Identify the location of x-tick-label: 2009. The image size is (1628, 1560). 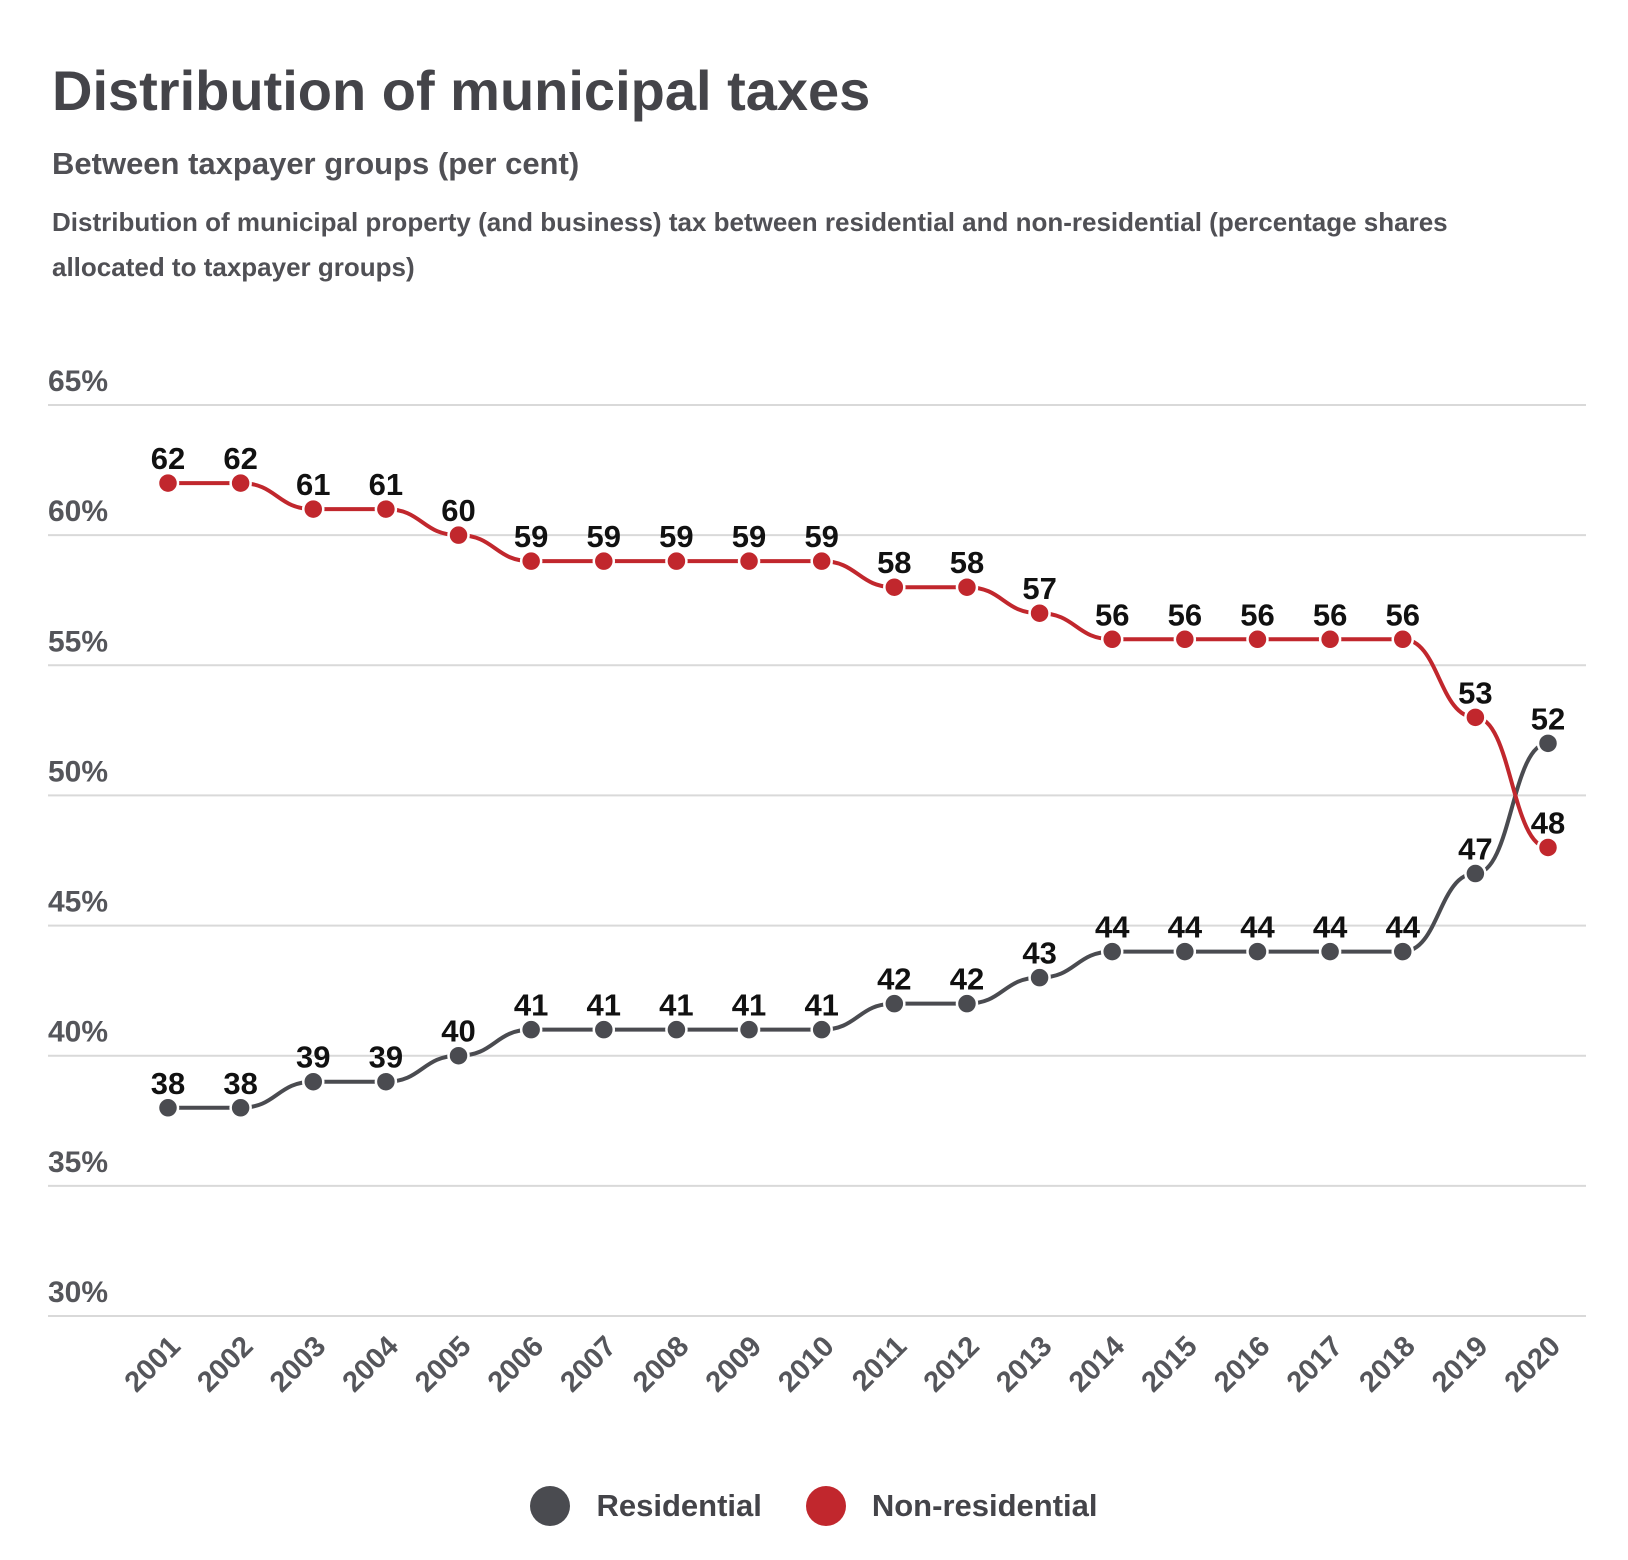
(734, 1364).